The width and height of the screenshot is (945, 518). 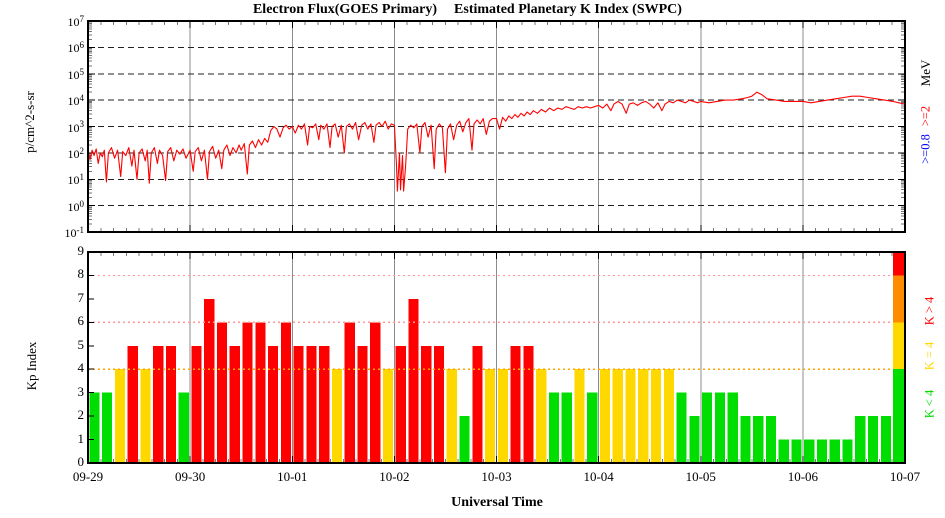 I want to click on kp-y-tick-label: 4, so click(x=81, y=368).